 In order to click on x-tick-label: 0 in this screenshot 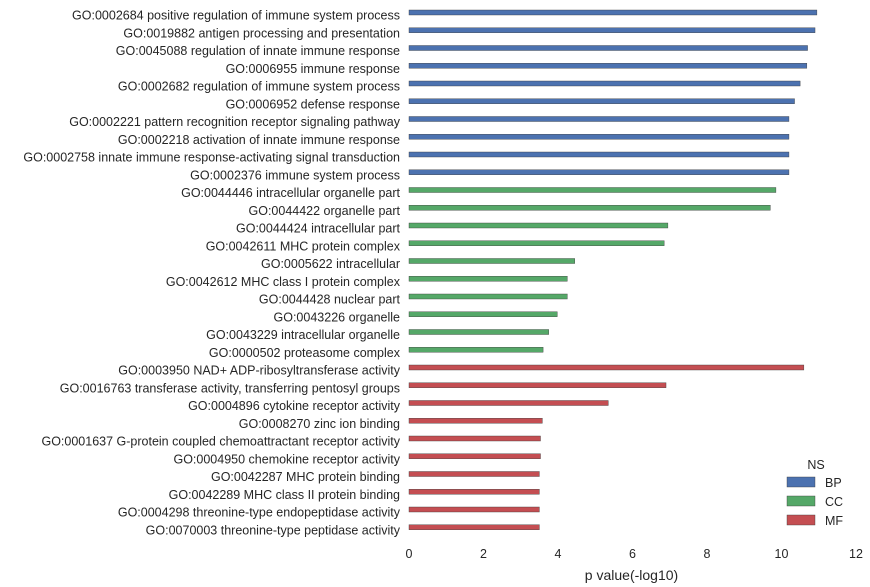, I will do `click(409, 554)`.